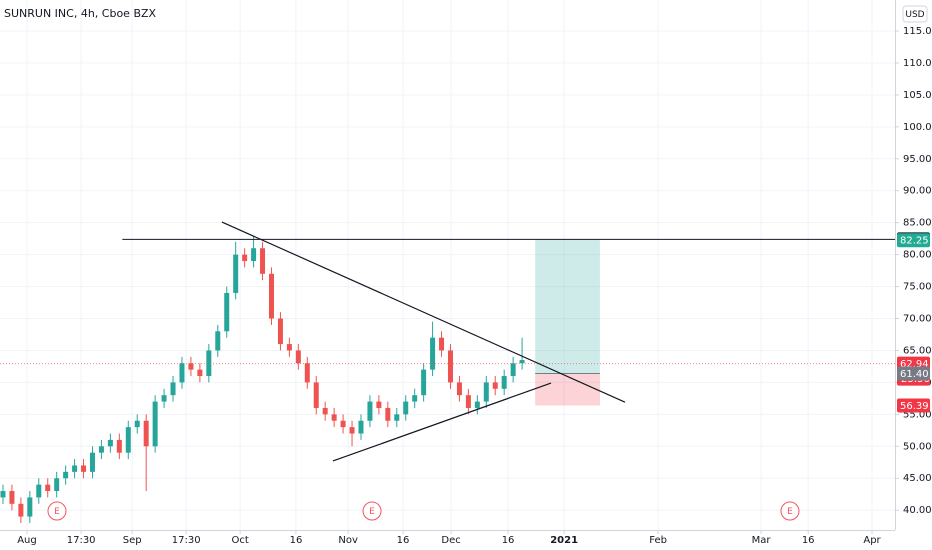 The height and width of the screenshot is (550, 932). I want to click on x-tick-label: Oct, so click(240, 540).